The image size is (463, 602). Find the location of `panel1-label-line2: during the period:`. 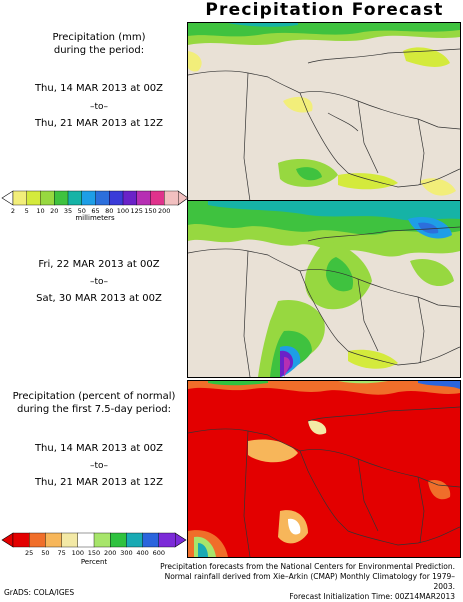

panel1-label-line2: during the period: is located at coordinates (99, 50).